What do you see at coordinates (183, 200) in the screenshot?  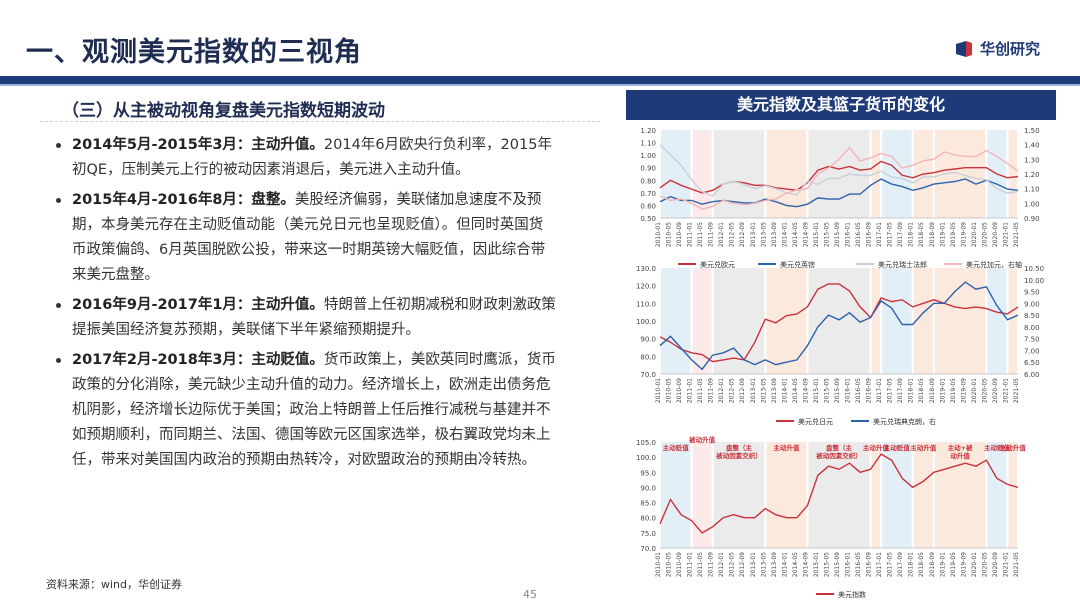 I see `bullet-head: 2015年4月-2016年8月：盘整。` at bounding box center [183, 200].